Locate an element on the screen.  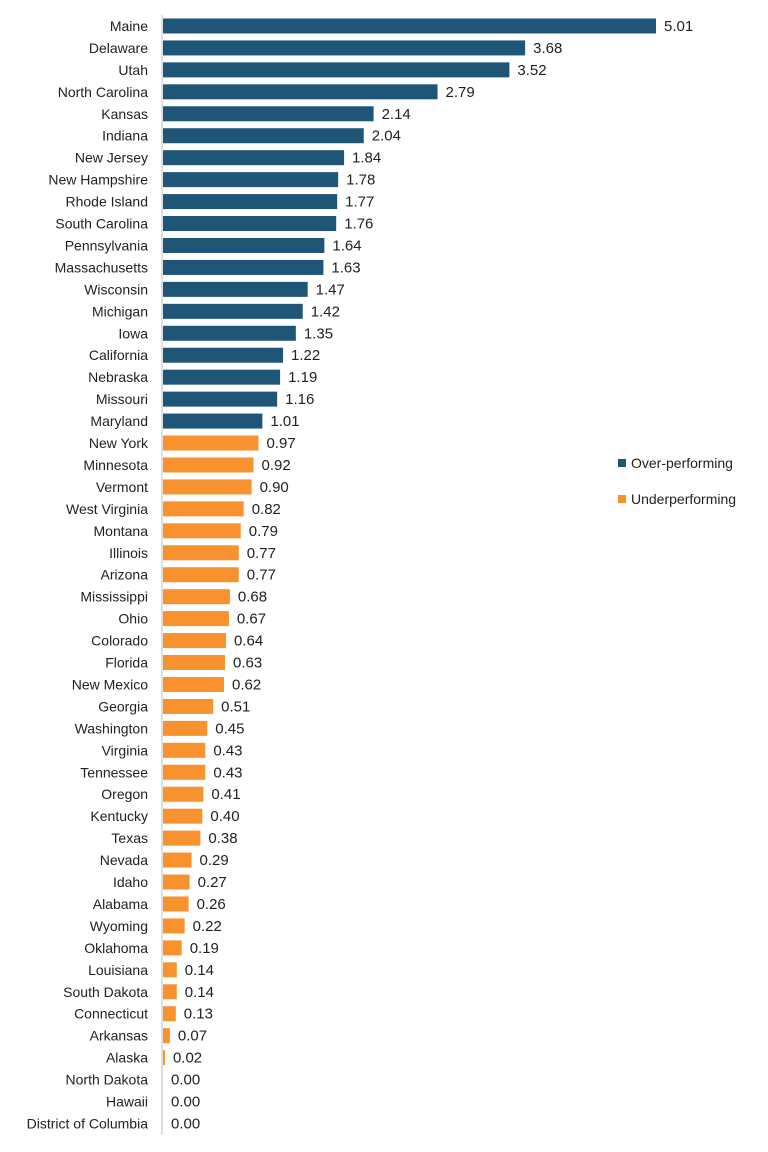
category-label: Alaska is located at coordinates (127, 1058).